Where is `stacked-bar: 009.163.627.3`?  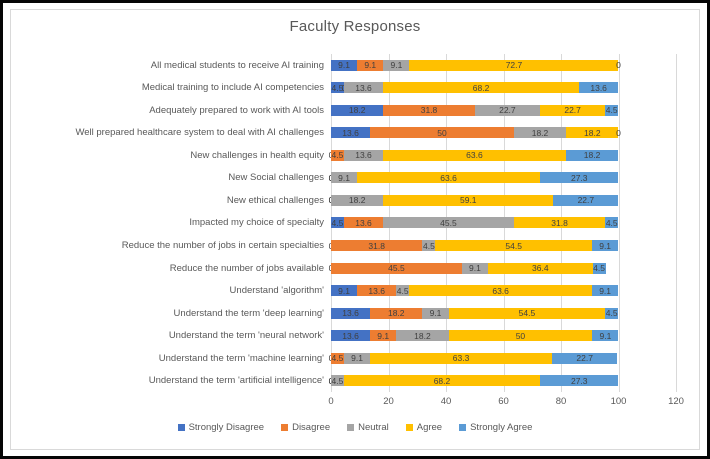 stacked-bar: 009.163.627.3 is located at coordinates (502, 178).